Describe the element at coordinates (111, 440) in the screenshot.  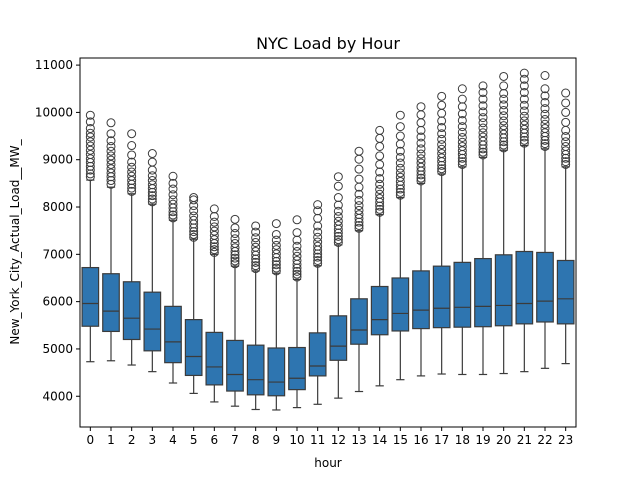
I see `x-tick-label: 1` at that location.